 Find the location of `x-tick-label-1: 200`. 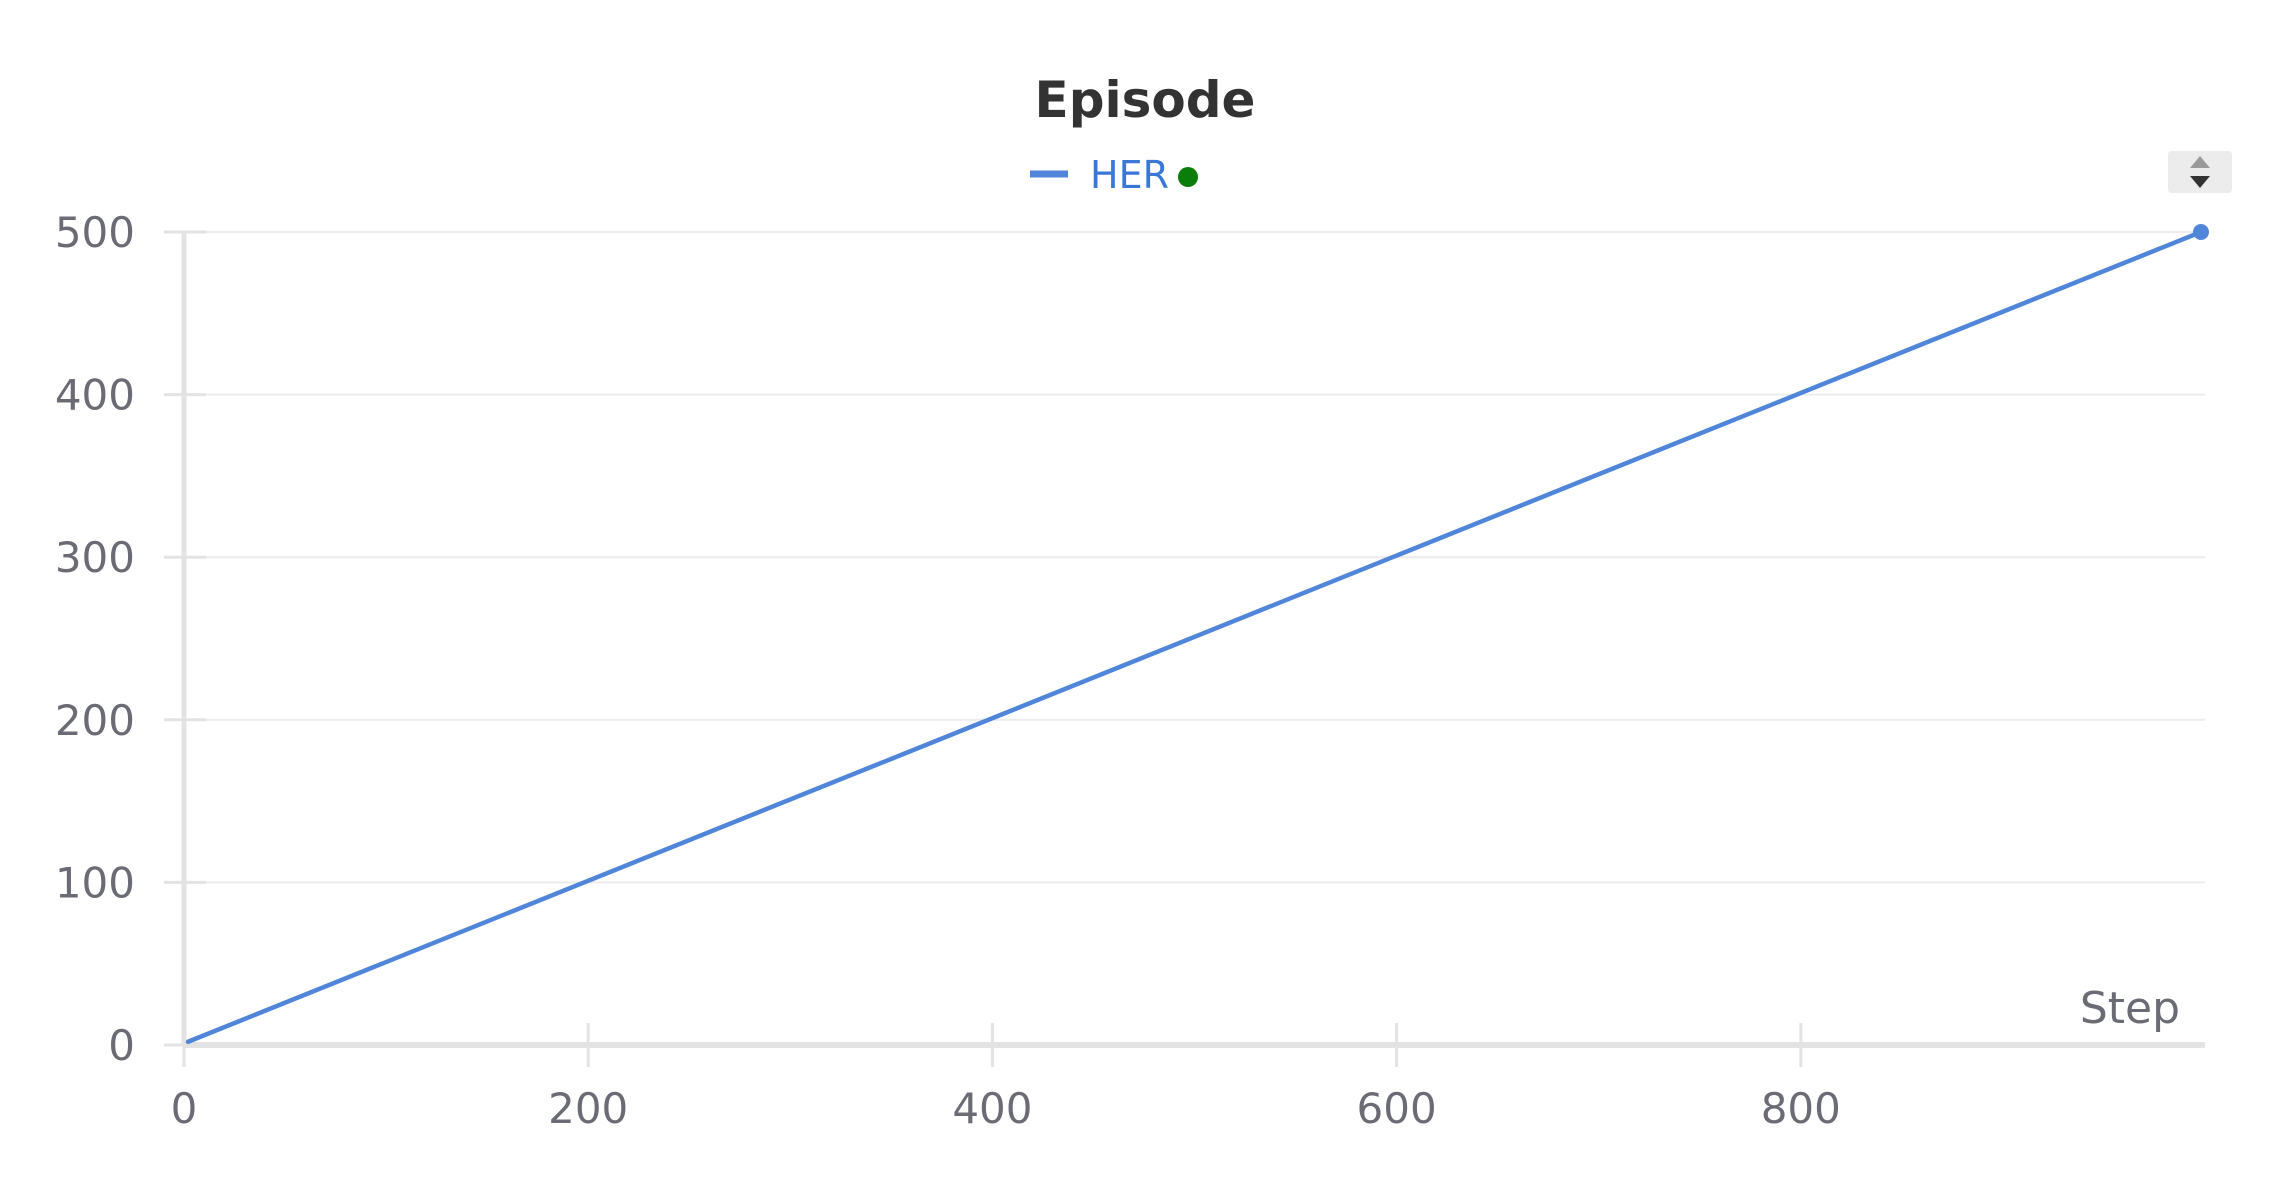

x-tick-label-1: 200 is located at coordinates (588, 1108).